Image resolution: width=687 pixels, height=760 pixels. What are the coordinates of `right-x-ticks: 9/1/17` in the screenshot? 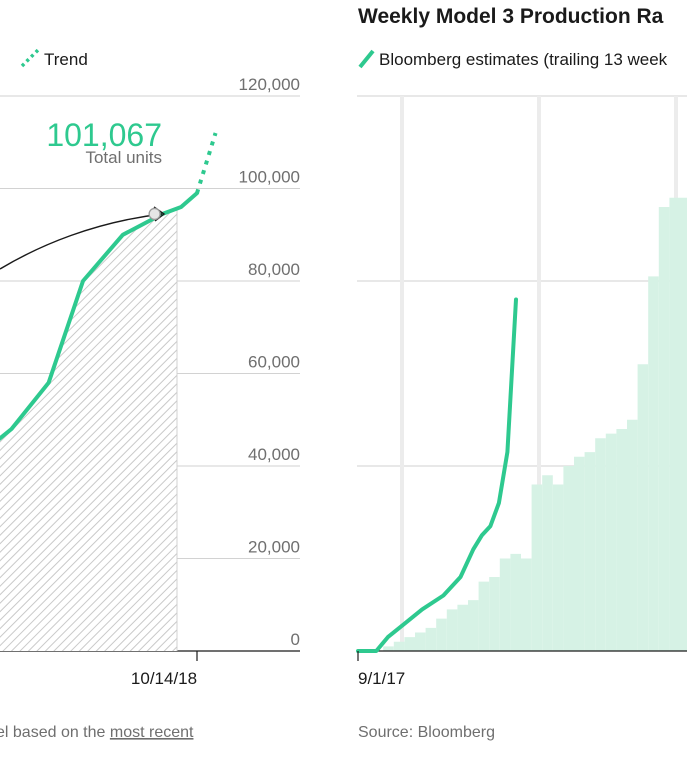 It's located at (381, 669).